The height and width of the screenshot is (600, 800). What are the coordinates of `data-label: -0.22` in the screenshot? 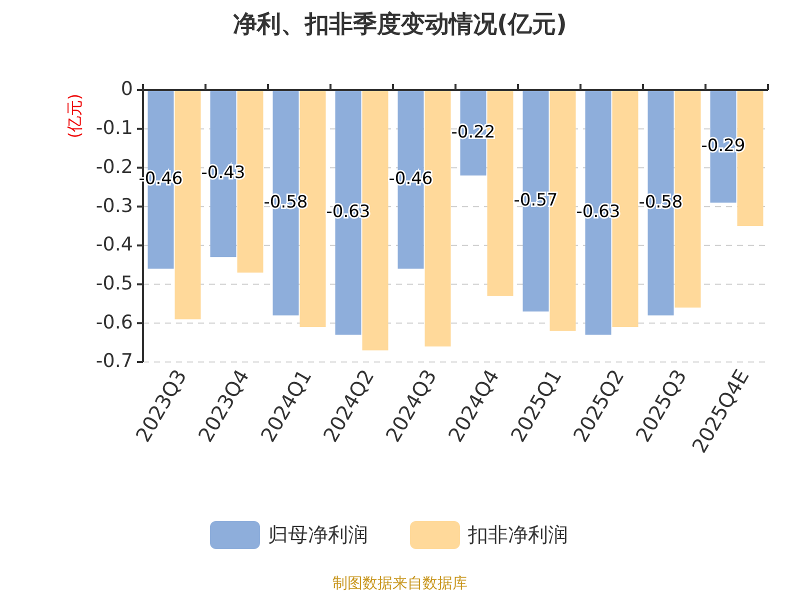 It's located at (473, 132).